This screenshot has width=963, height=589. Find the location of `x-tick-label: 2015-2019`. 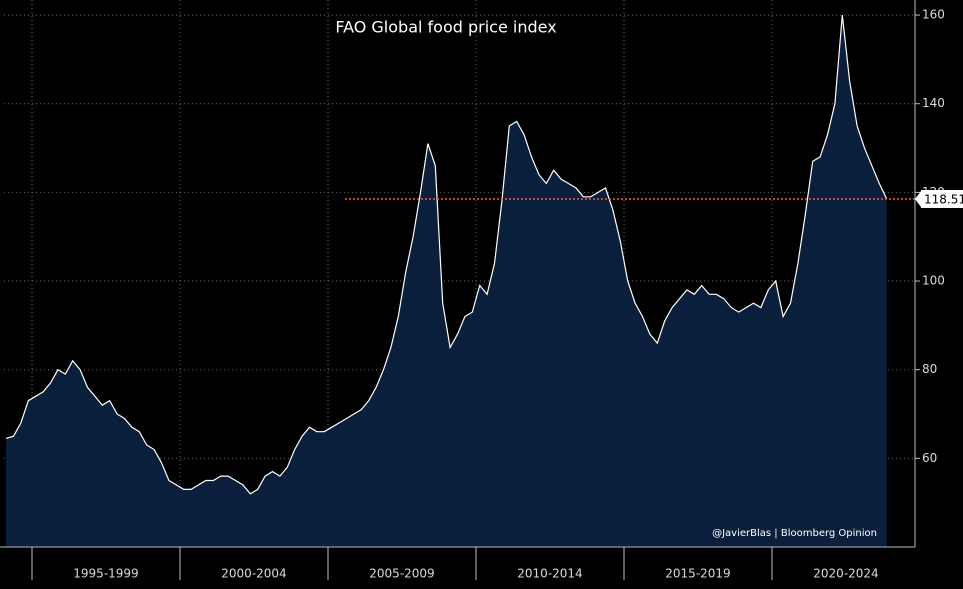

x-tick-label: 2015-2019 is located at coordinates (697, 574).